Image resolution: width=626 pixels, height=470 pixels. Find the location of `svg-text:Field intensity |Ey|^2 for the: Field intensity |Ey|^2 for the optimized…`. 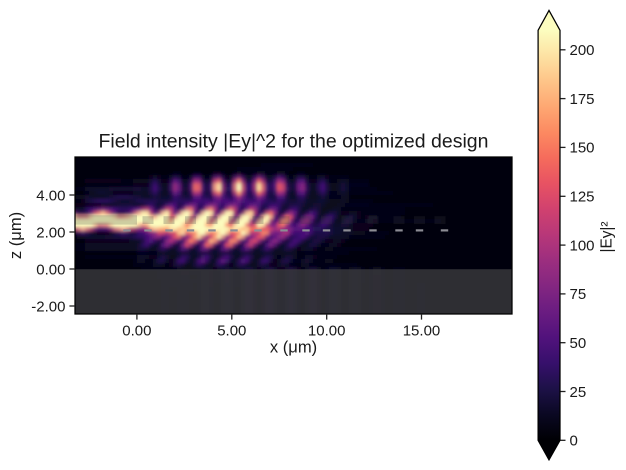

svg-text:Field intensity |Ey|^2 for the: Field intensity |Ey|^2 for the optimized… is located at coordinates (294, 142).